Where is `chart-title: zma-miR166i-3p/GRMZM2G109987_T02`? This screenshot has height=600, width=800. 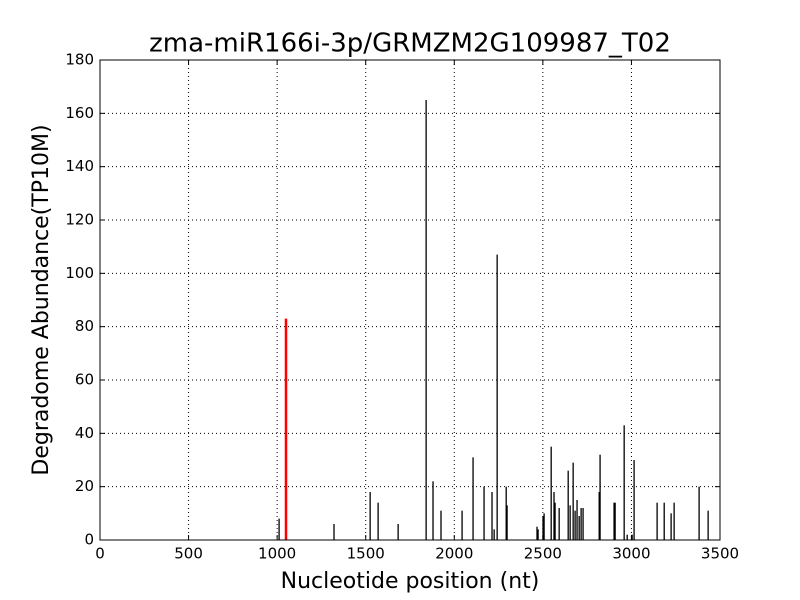
chart-title: zma-miR166i-3p/GRMZM2G109987_T02 is located at coordinates (410, 44).